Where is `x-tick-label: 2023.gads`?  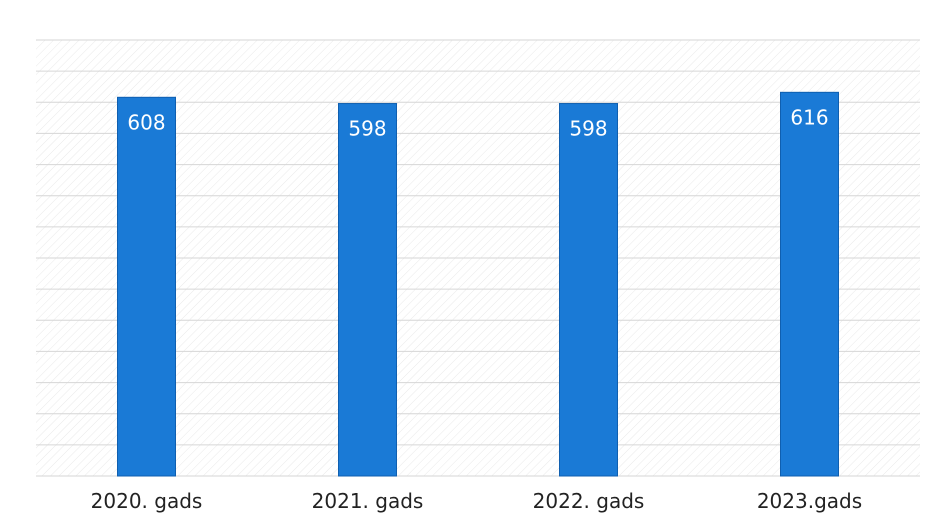 x-tick-label: 2023.gads is located at coordinates (809, 501).